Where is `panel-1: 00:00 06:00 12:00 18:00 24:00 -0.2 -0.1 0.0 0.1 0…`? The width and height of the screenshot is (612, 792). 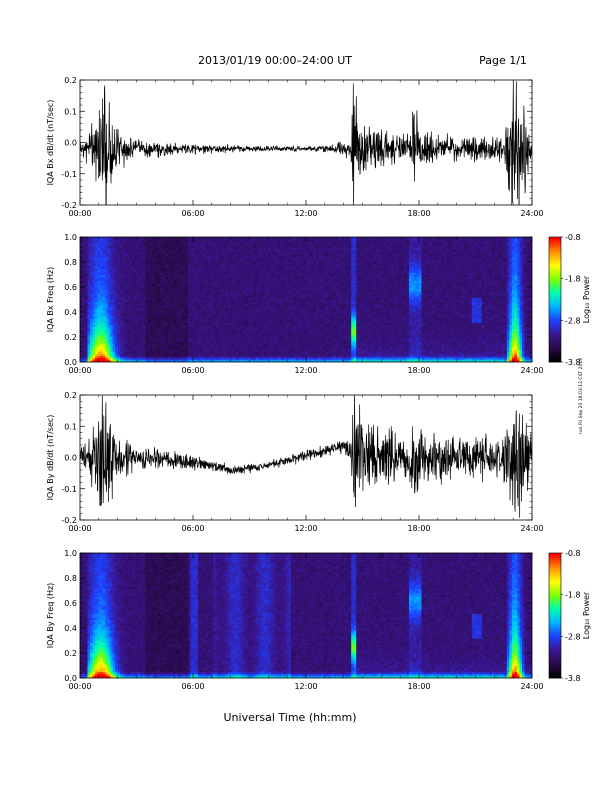
panel-1: 00:00 06:00 12:00 18:00 24:00 -0.2 -0.1 0.0 0.1 0… is located at coordinates (295, 147).